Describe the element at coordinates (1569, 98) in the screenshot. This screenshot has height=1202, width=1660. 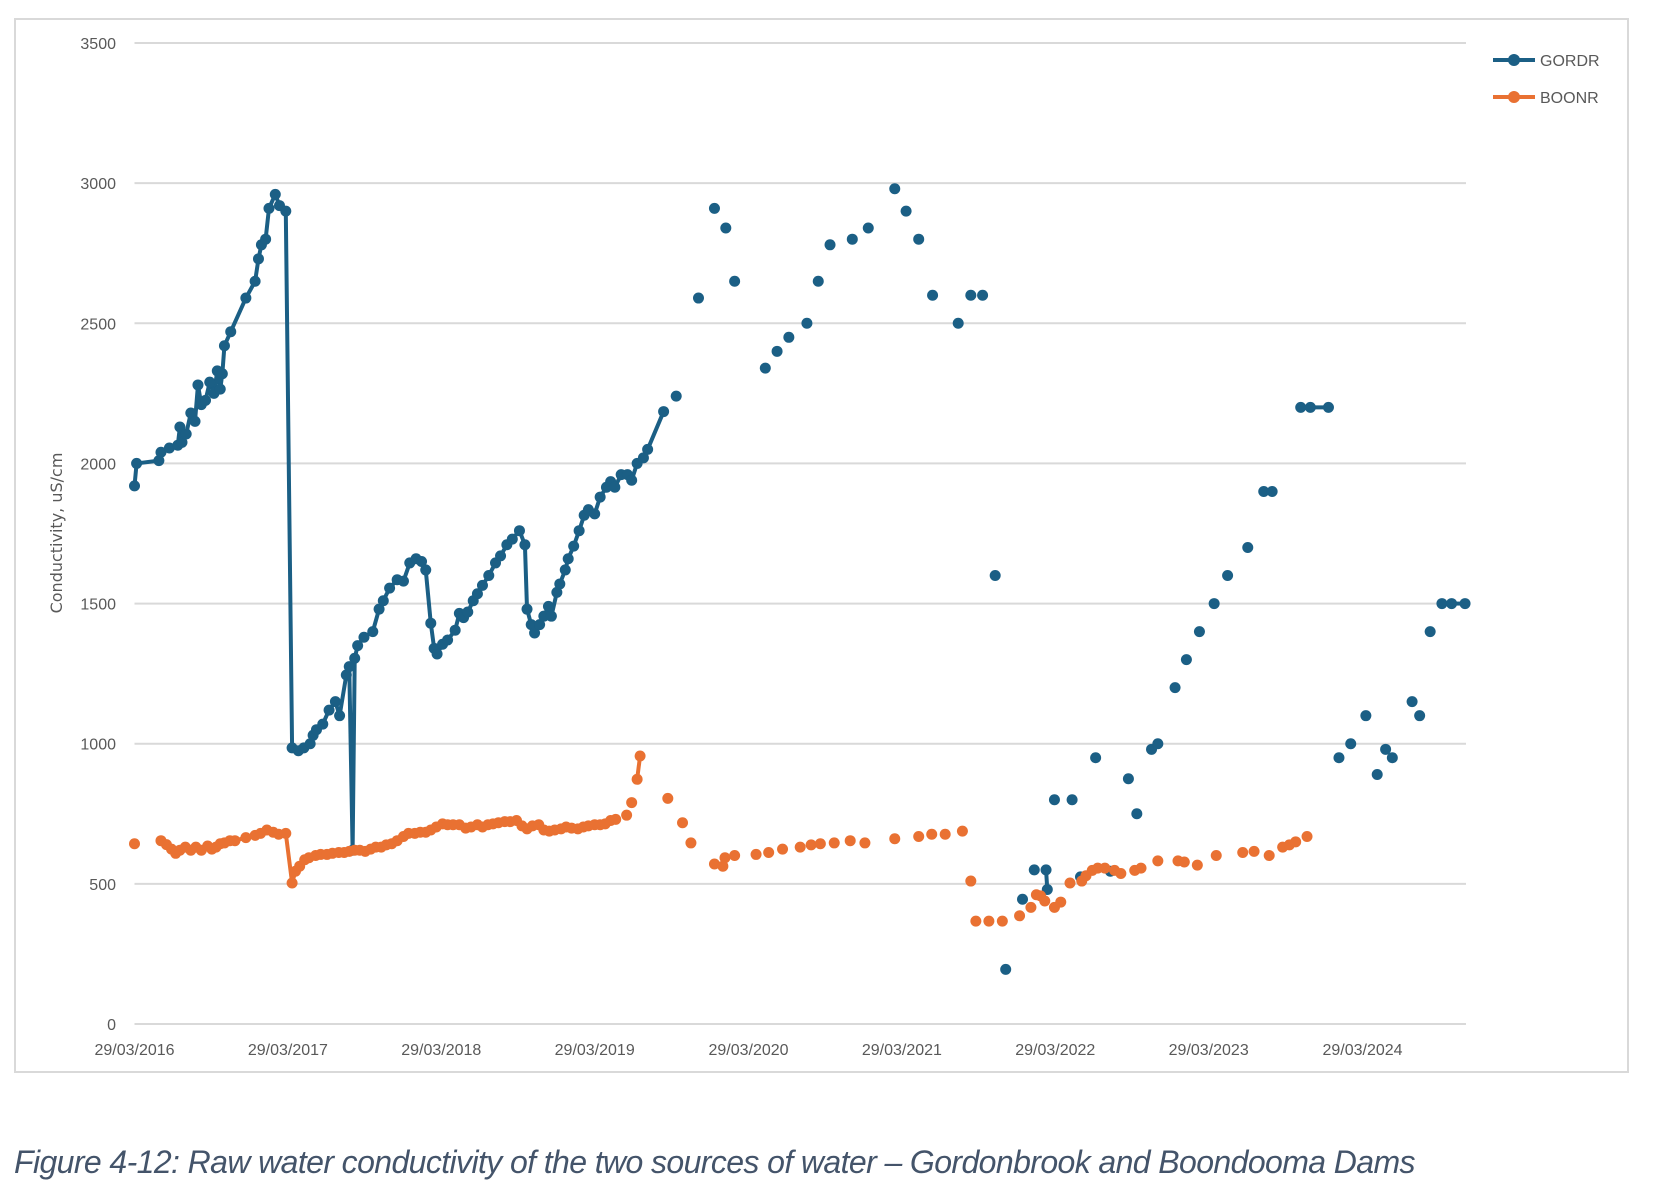
I see `legend-label-boonr: BOONR` at that location.